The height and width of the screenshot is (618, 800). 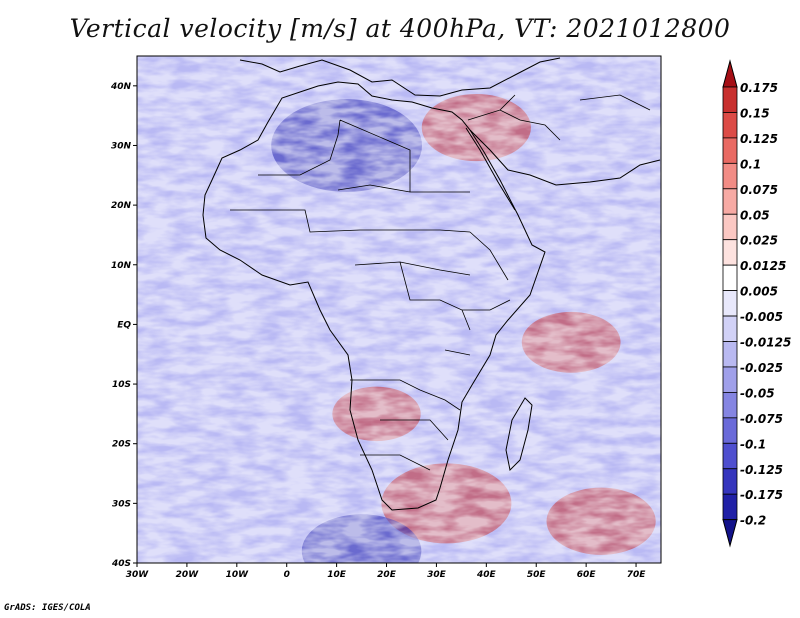 What do you see at coordinates (138, 575) in the screenshot?
I see `lon-tick-label: 30W` at bounding box center [138, 575].